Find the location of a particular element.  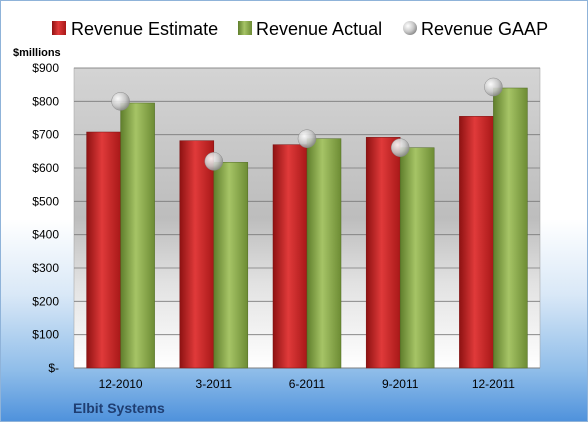

y-tick-label: $- is located at coordinates (53, 368).